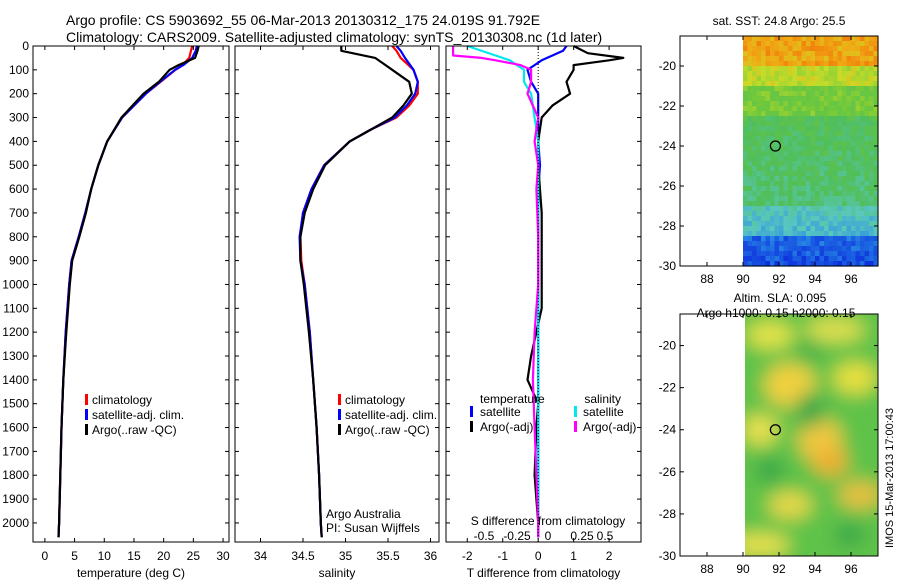 The image size is (900, 580). What do you see at coordinates (25, 46) in the screenshot?
I see `depth-tick-label: 0` at bounding box center [25, 46].